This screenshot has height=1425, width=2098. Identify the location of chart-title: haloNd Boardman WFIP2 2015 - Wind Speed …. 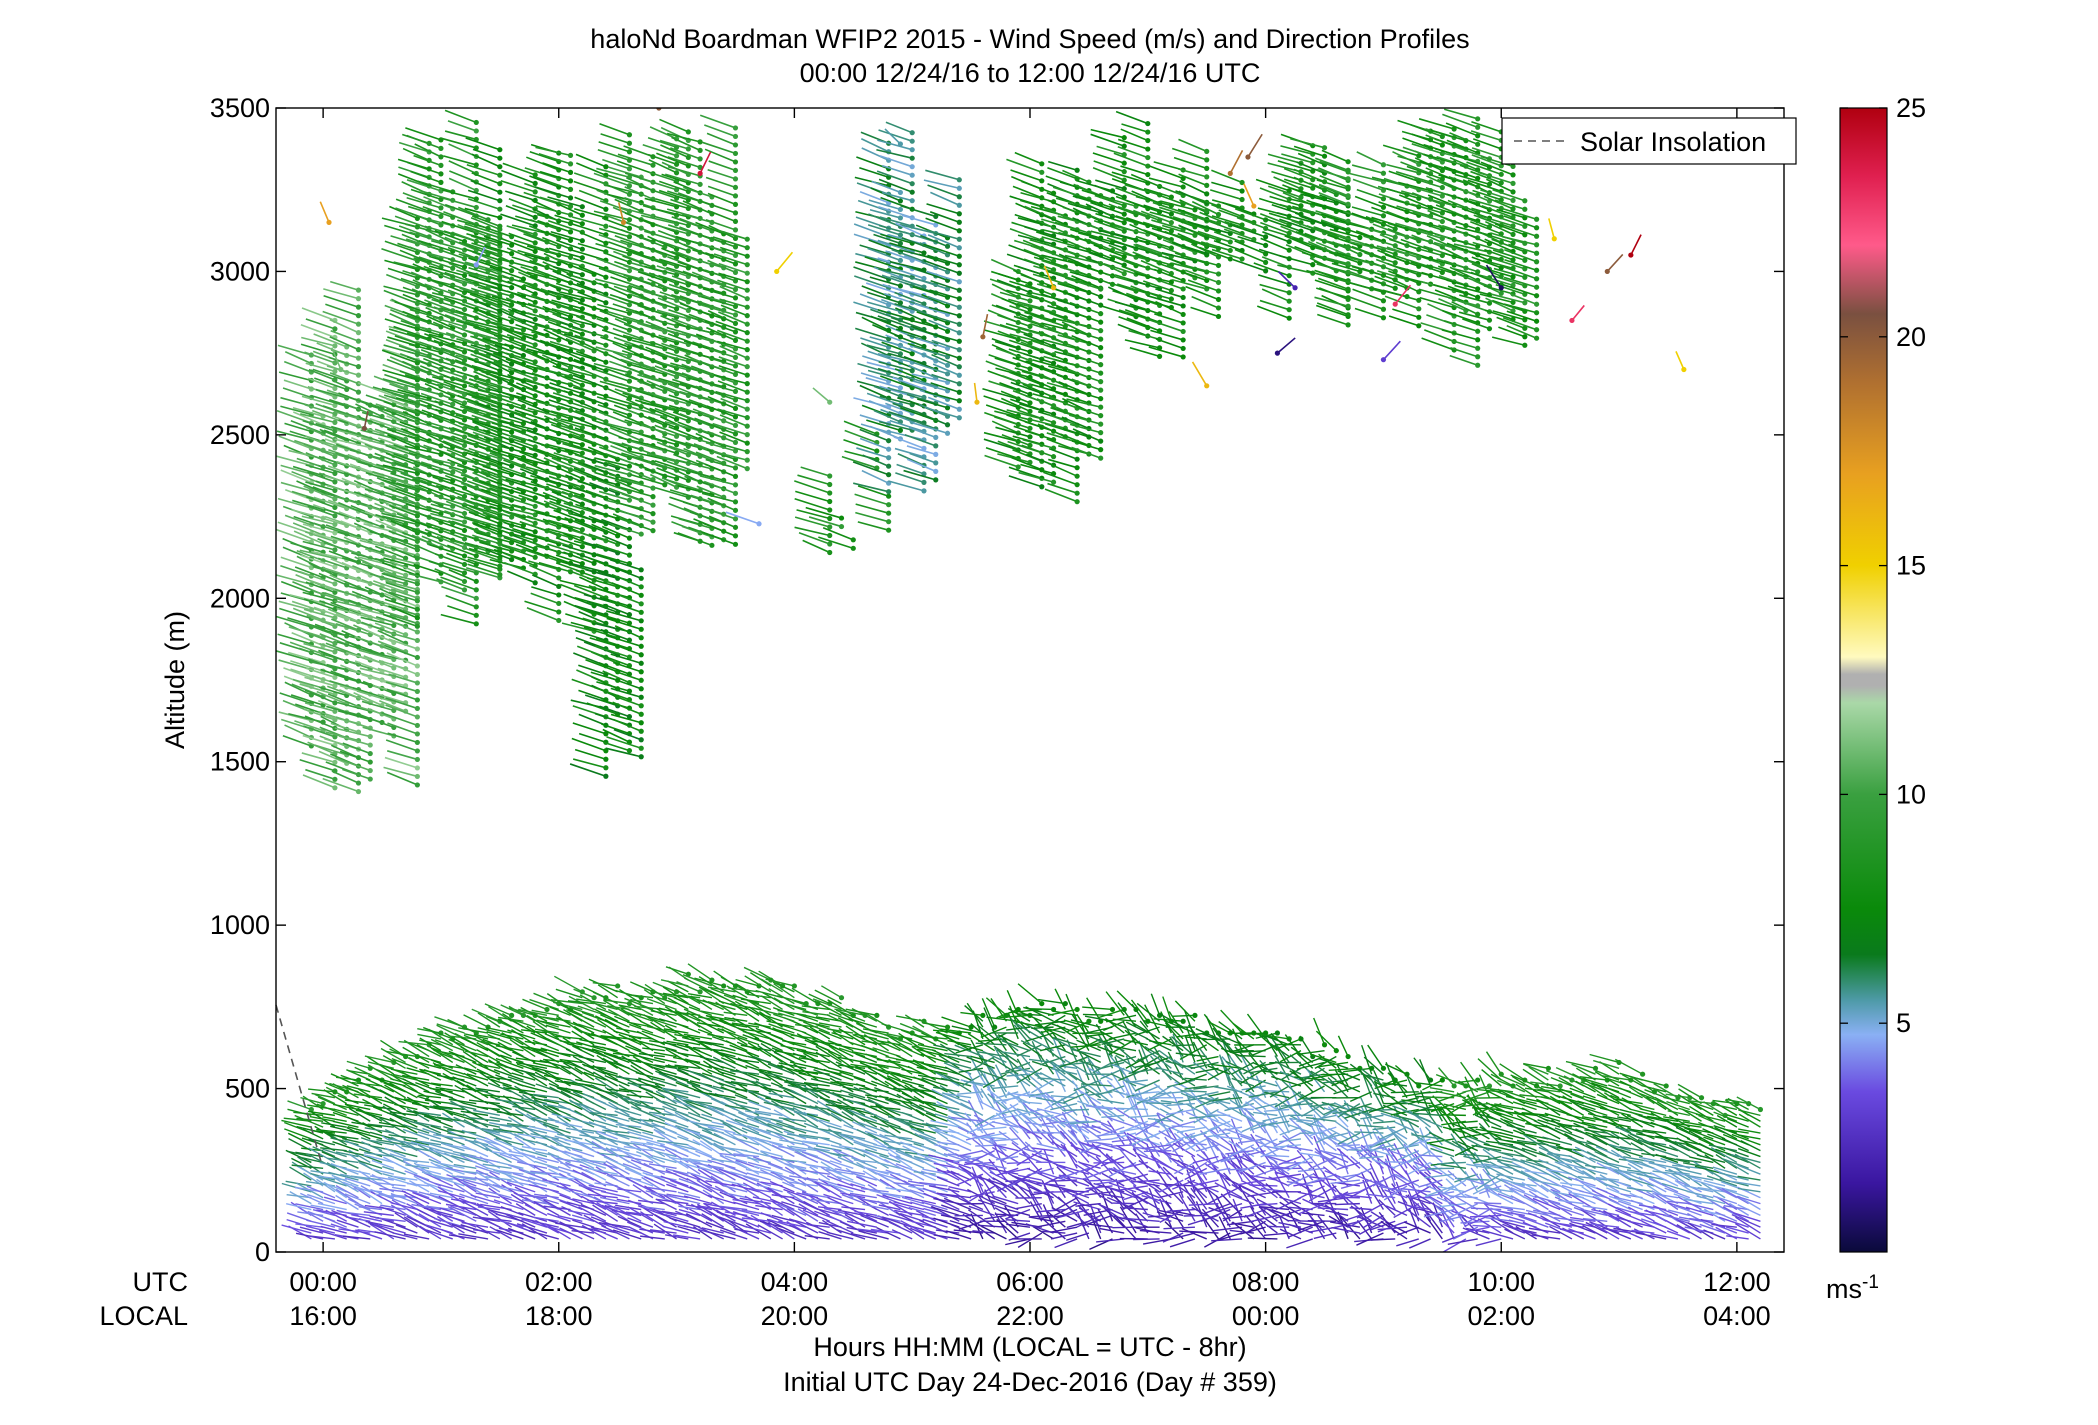
(1029, 39).